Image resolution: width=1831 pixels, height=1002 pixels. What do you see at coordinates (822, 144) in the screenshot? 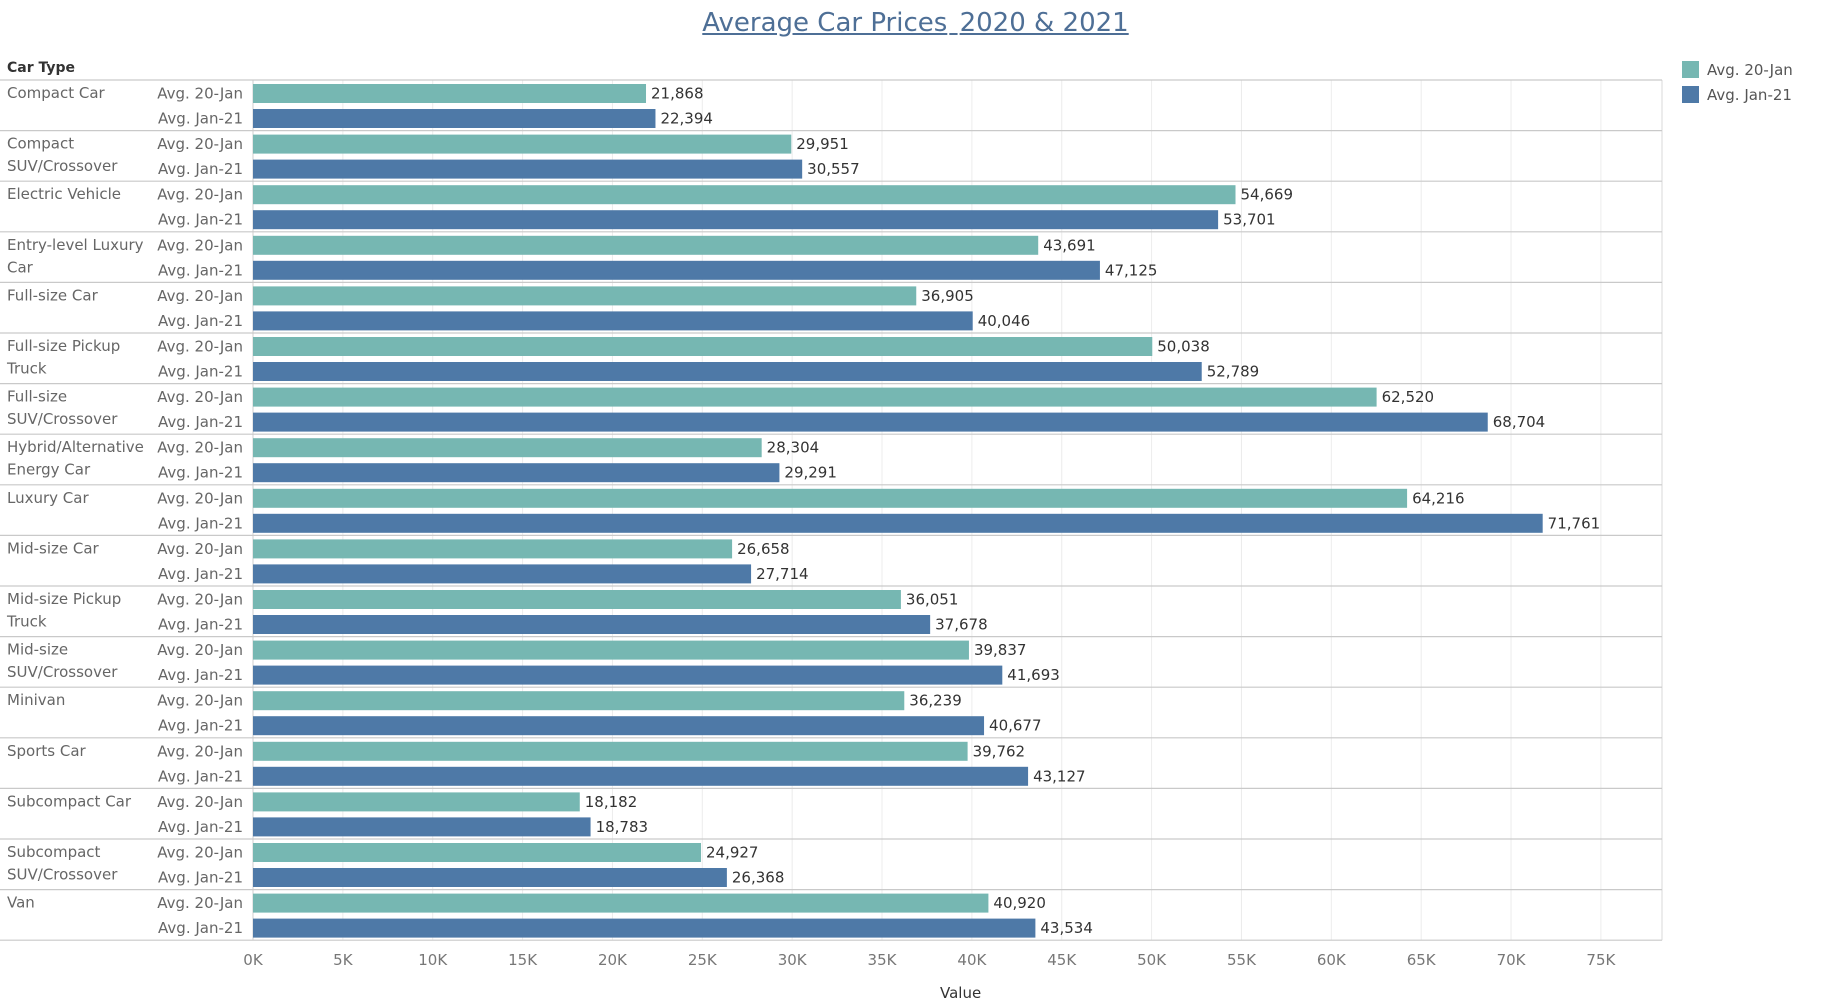
I see `data-label: 29,951` at bounding box center [822, 144].